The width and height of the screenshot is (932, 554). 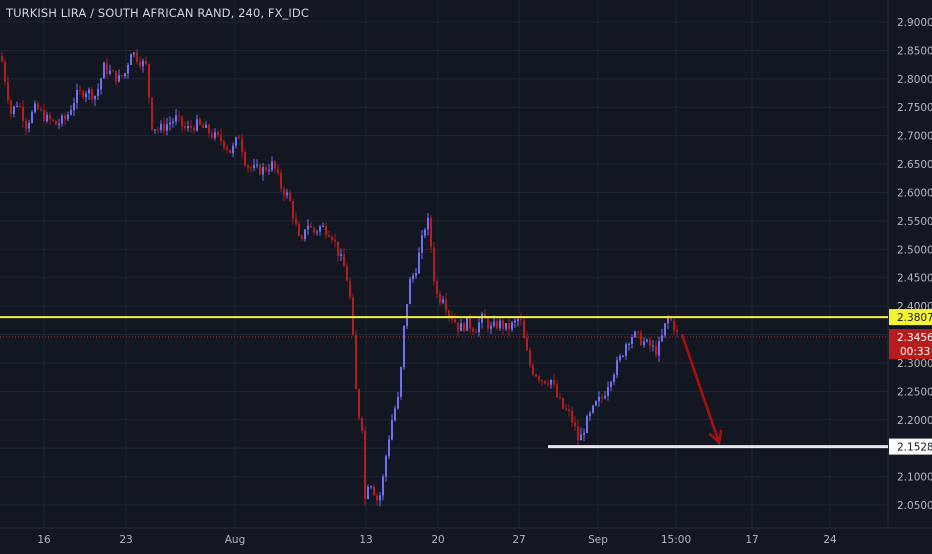 What do you see at coordinates (914, 250) in the screenshot?
I see `price-tick-label: 2.5000` at bounding box center [914, 250].